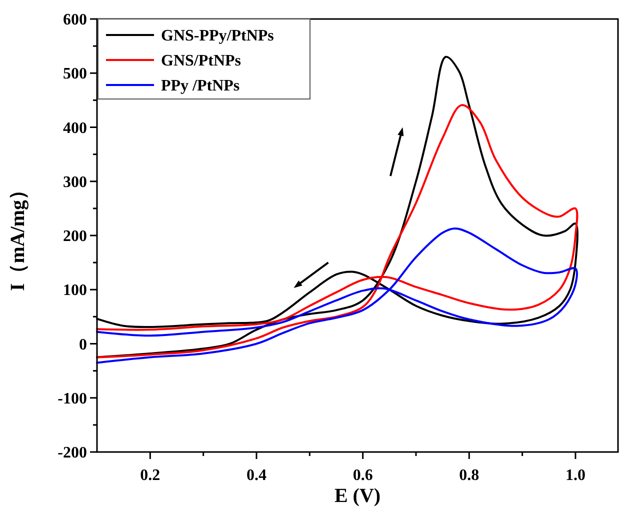 The image size is (627, 516). What do you see at coordinates (150, 475) in the screenshot?
I see `x-tick-label: 0.2` at bounding box center [150, 475].